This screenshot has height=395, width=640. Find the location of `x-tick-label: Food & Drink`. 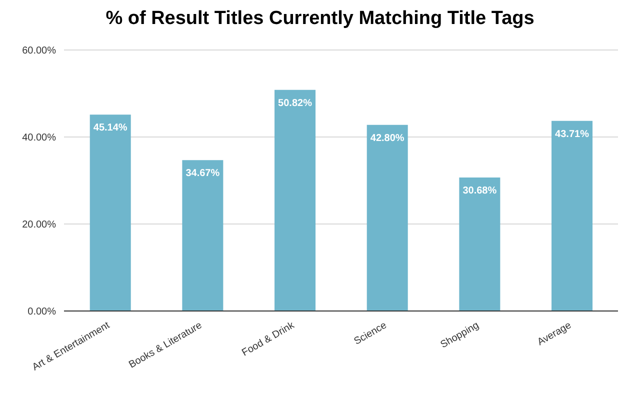

x-tick-label: Food & Drink is located at coordinates (269, 339).